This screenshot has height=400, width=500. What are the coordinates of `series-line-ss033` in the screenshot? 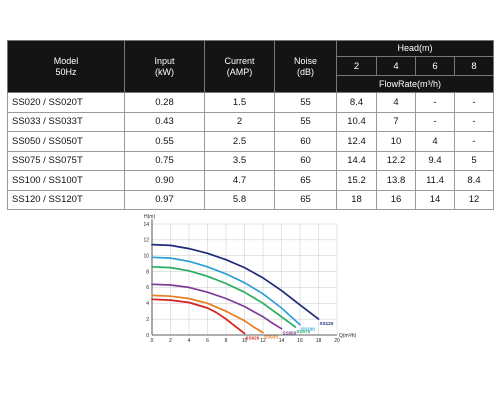 It's located at (207, 314).